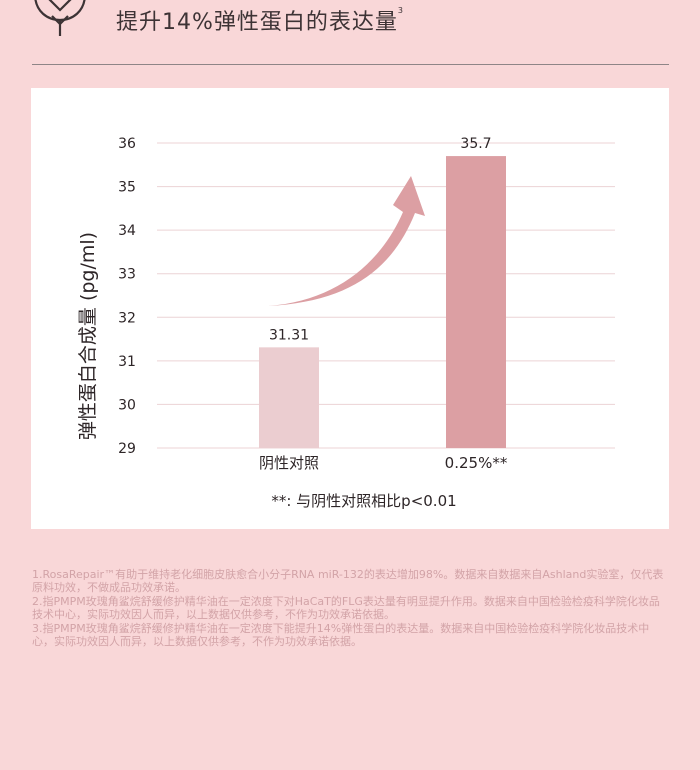 The height and width of the screenshot is (770, 700). What do you see at coordinates (289, 335) in the screenshot?
I see `data-label: 31.31` at bounding box center [289, 335].